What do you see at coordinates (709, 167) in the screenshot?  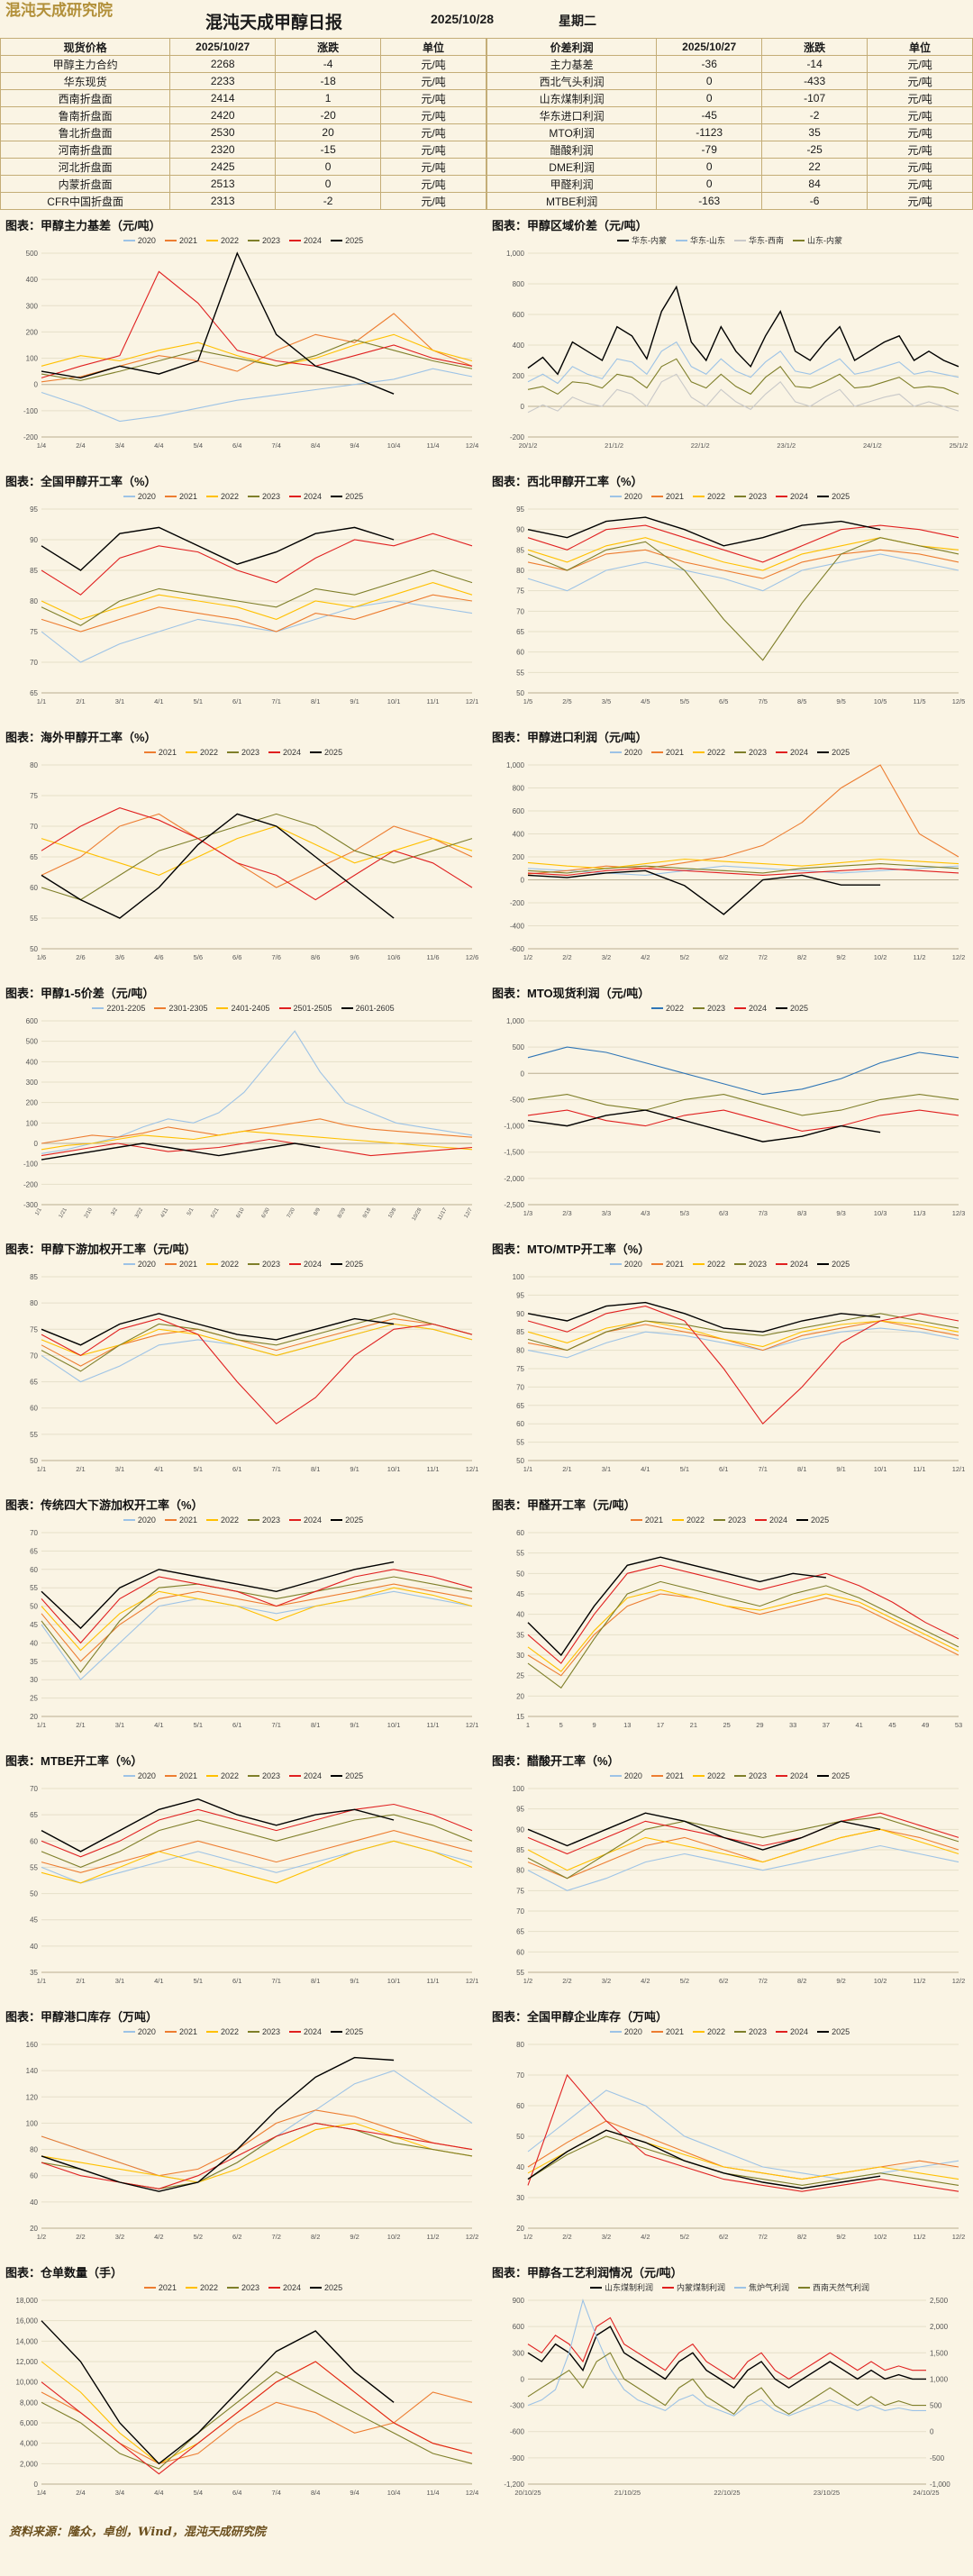 I see `table-cell: 0` at bounding box center [709, 167].